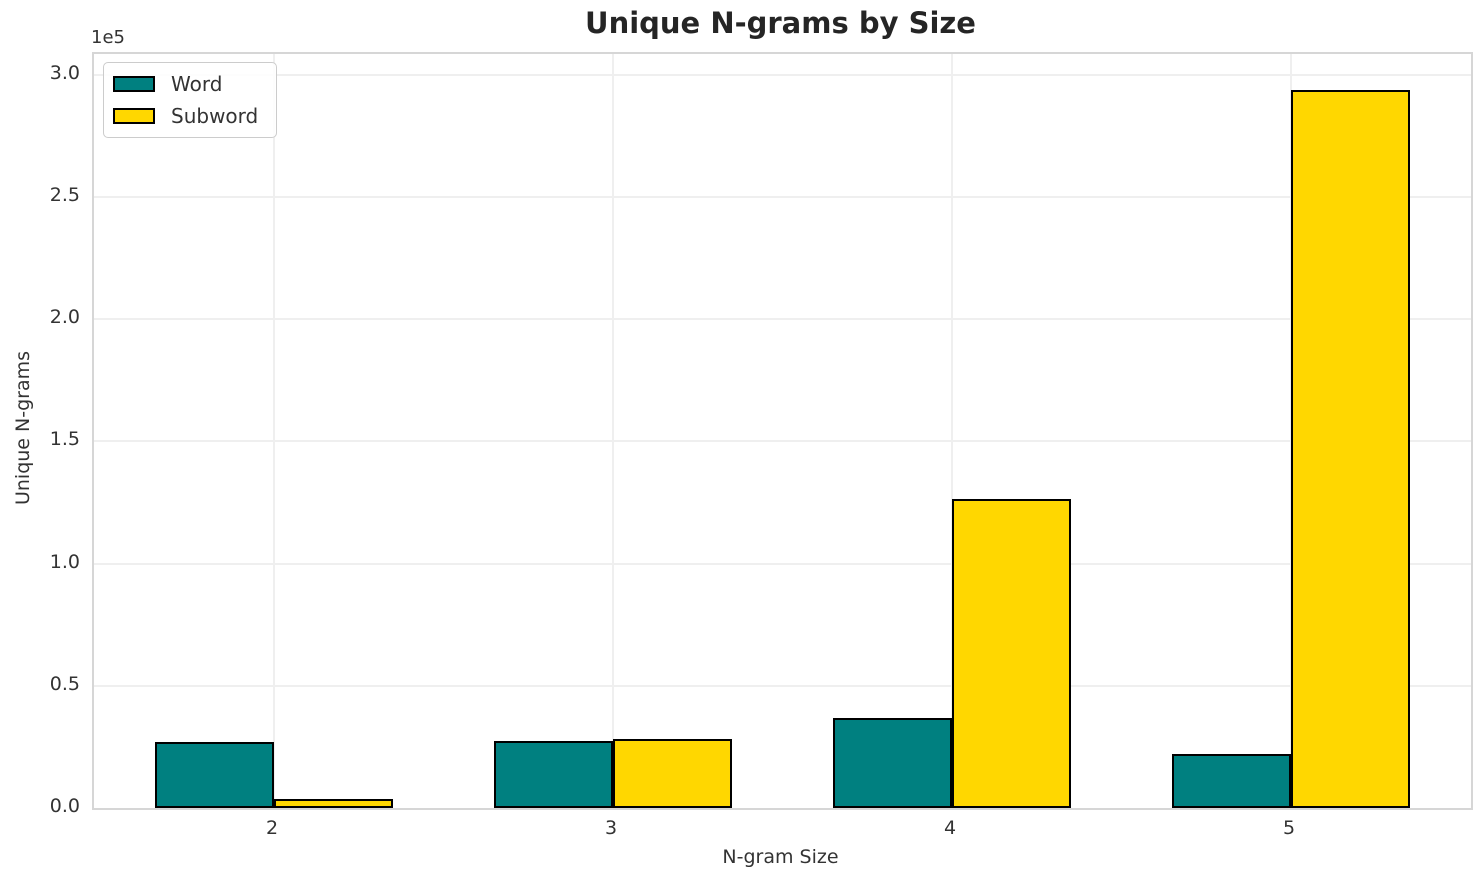 Image resolution: width=1484 pixels, height=885 pixels. Describe the element at coordinates (672, 773) in the screenshot. I see `bar-subword-n3` at that location.